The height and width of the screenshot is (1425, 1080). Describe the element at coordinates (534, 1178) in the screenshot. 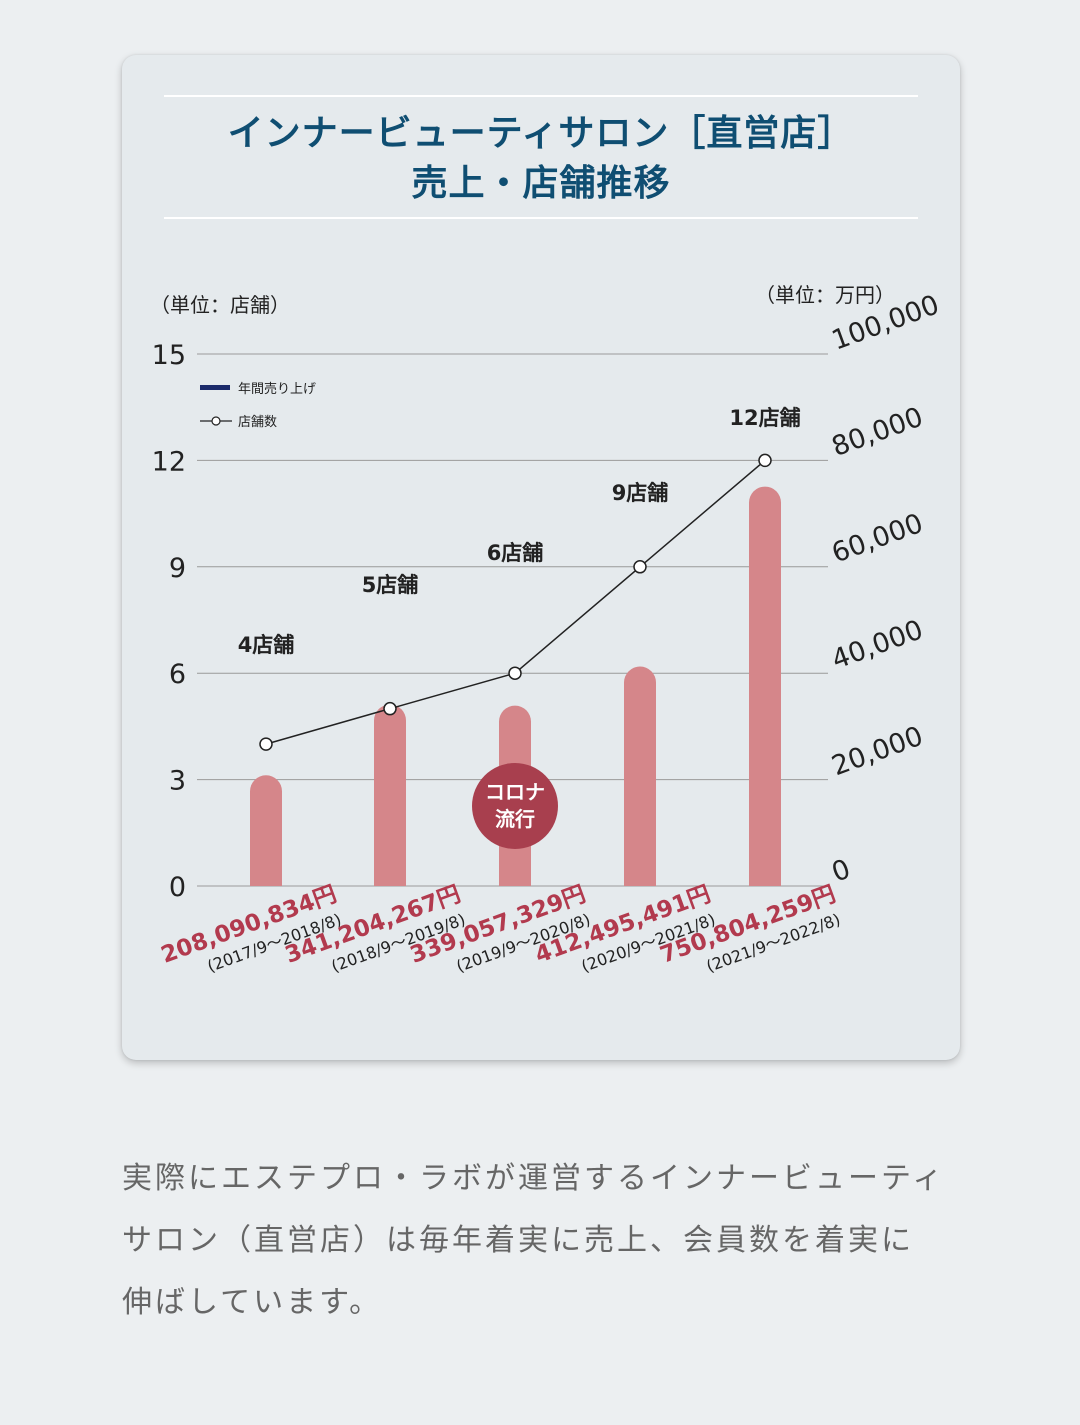

I see `description-line-1: 実際にエステプロ・ラボが運営するインナービューティ` at that location.